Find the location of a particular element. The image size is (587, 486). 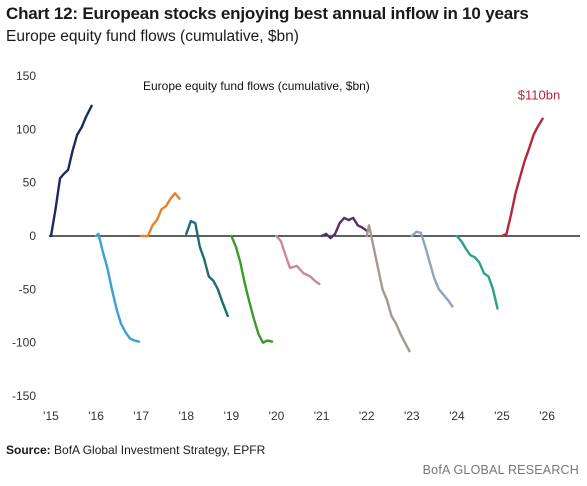

x-tick-label: '26 is located at coordinates (547, 416).